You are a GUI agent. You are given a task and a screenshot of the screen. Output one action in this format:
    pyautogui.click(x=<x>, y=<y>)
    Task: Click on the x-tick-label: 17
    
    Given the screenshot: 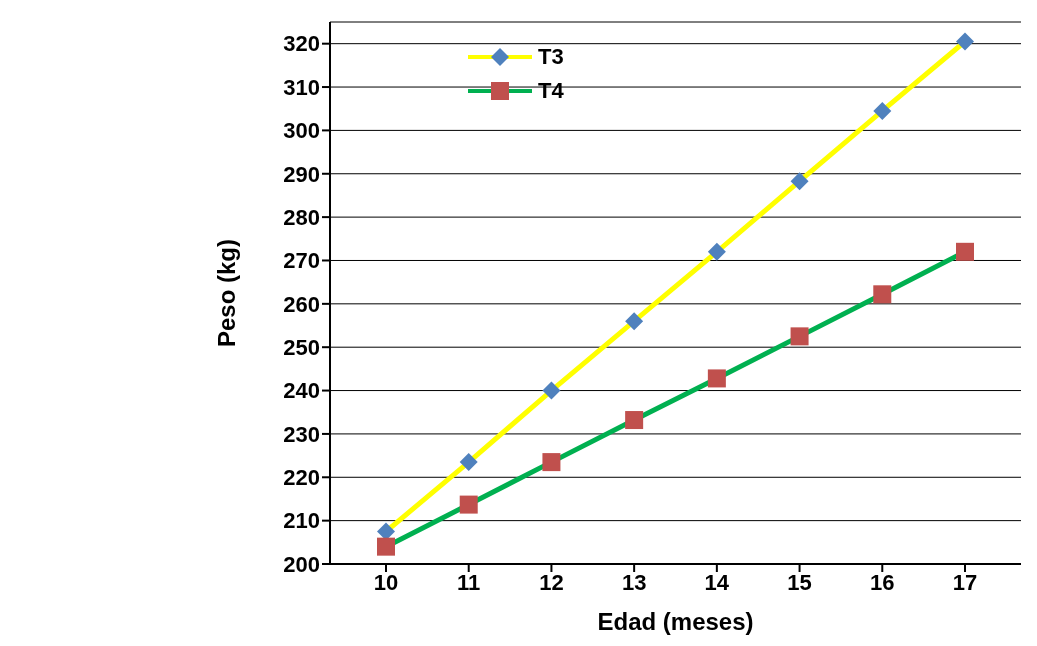 What is the action you would take?
    pyautogui.click(x=965, y=582)
    